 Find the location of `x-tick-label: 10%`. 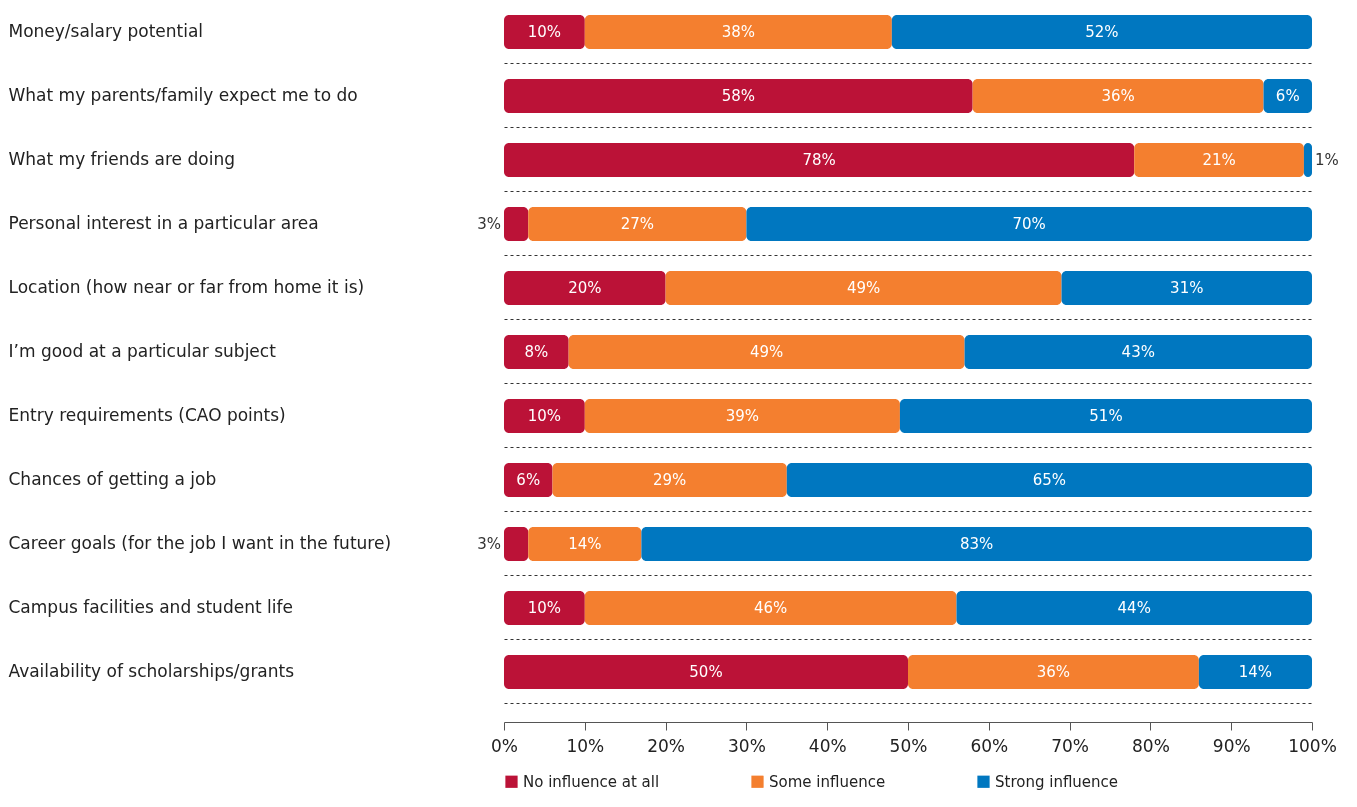

x-tick-label: 10% is located at coordinates (585, 745).